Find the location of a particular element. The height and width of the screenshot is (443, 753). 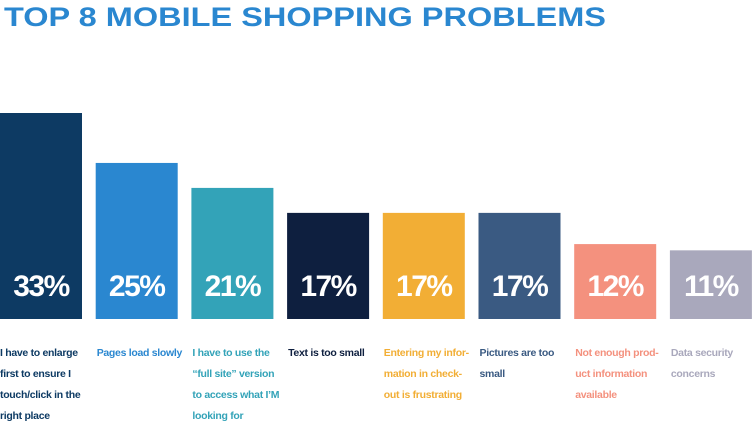

category-label: Pictures are too is located at coordinates (517, 353).